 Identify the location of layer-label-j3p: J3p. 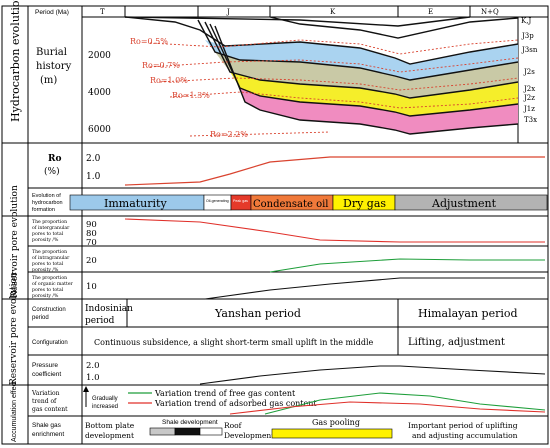
(527, 36).